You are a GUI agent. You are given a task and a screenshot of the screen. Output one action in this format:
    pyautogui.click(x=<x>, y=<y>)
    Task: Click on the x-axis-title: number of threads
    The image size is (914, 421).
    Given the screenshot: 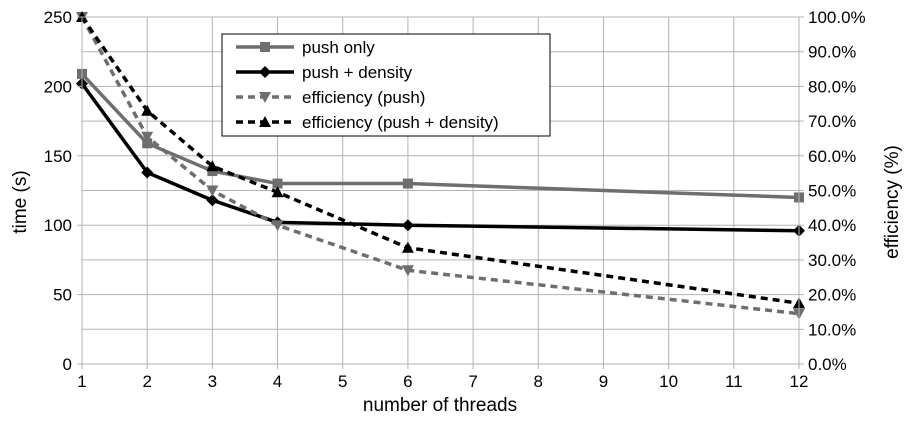 What is the action you would take?
    pyautogui.click(x=440, y=405)
    